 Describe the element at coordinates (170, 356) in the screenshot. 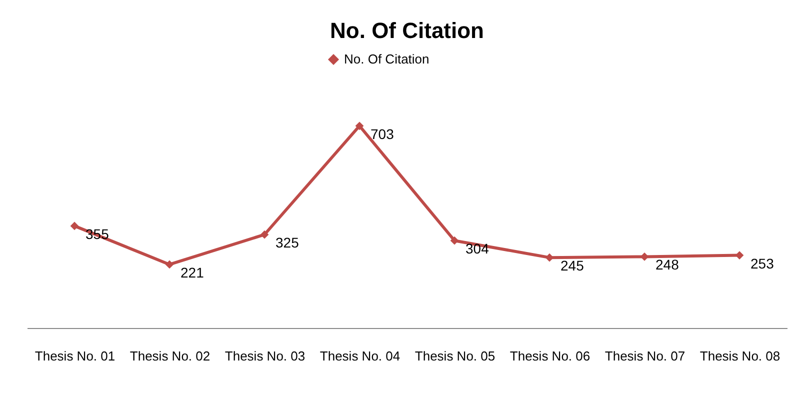

I see `x-tick-label: Thesis No. 02` at that location.